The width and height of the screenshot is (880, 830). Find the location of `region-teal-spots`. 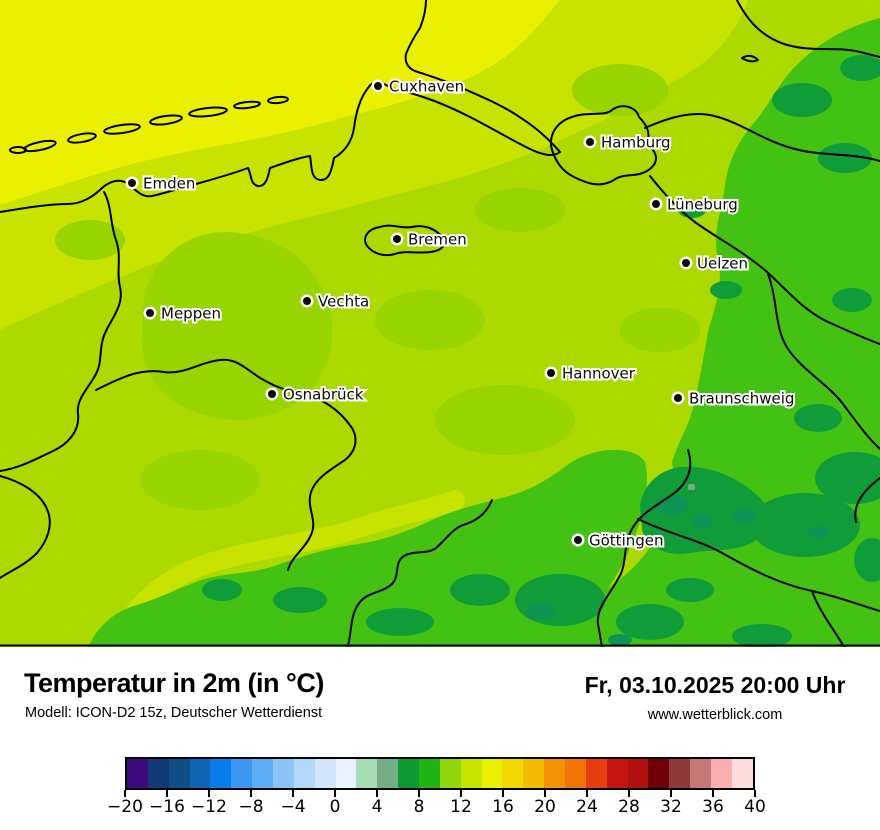

region-teal-spots is located at coordinates (677, 570).